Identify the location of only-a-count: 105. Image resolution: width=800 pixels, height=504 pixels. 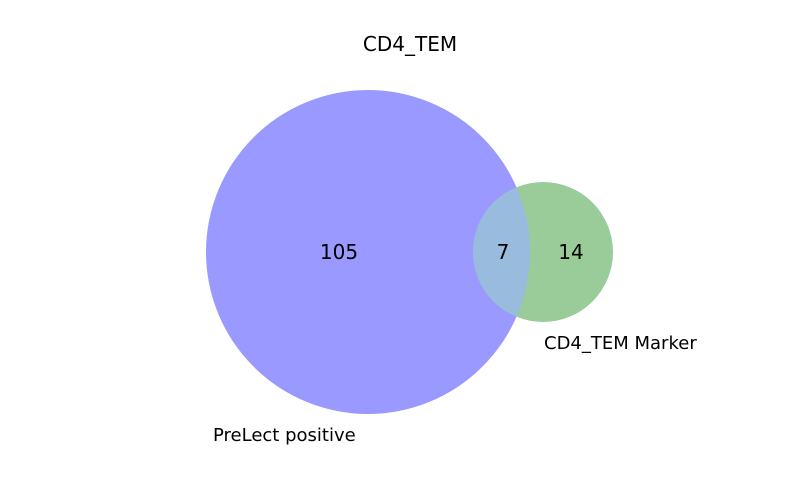
(339, 252).